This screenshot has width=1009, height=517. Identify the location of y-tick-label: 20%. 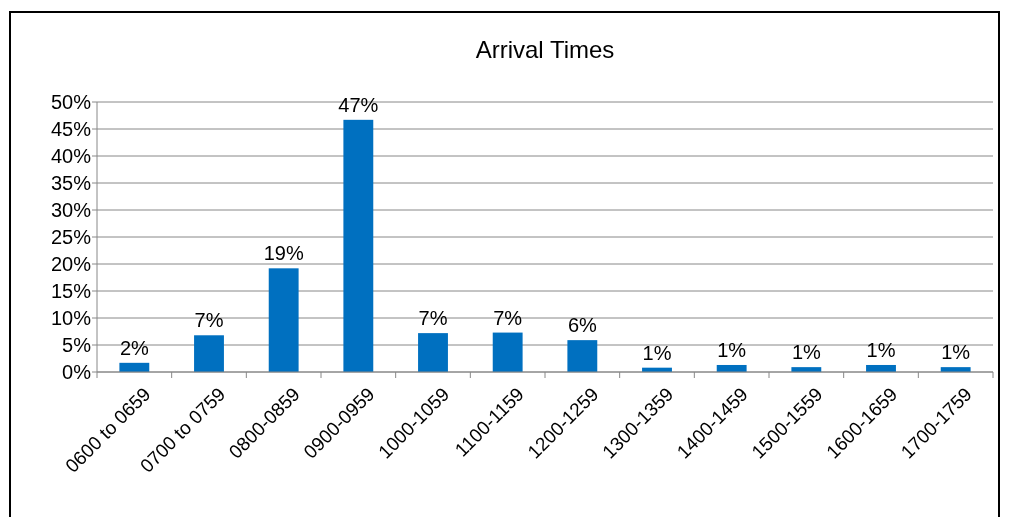
(71, 264).